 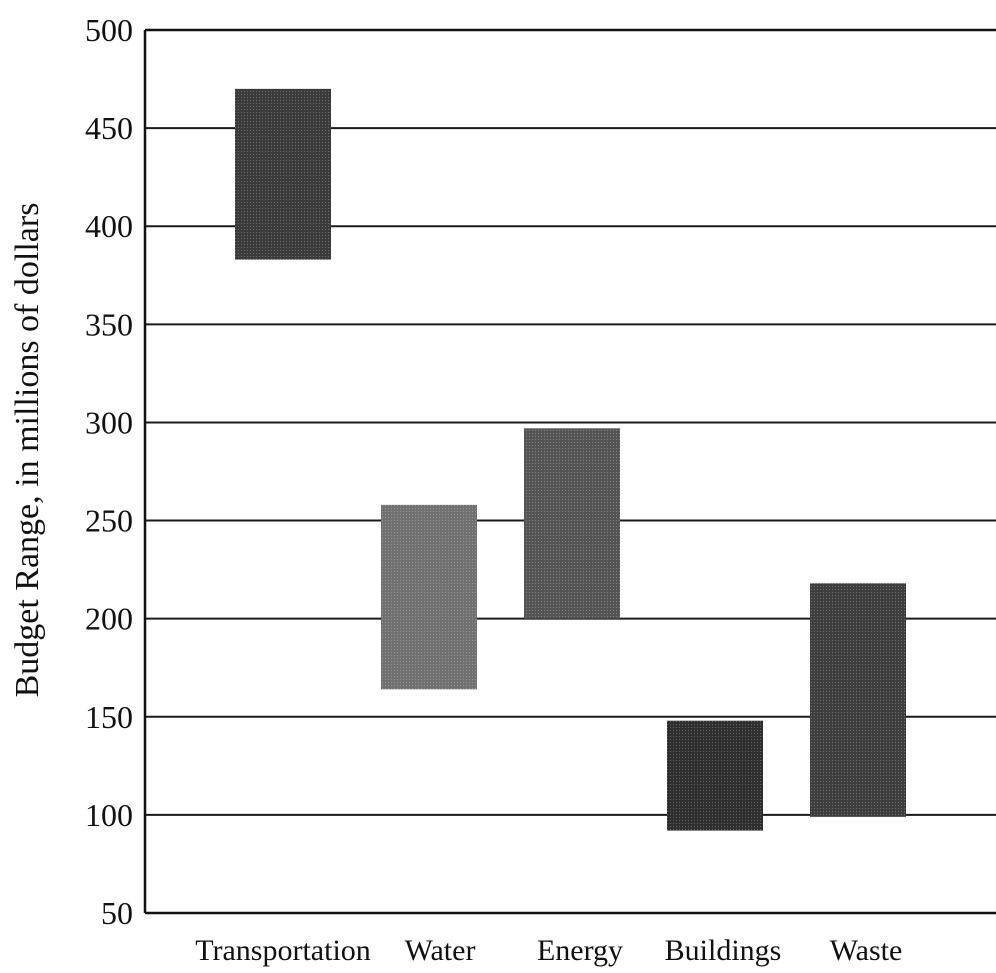 What do you see at coordinates (580, 950) in the screenshot?
I see `x-category-label-energy: Energy` at bounding box center [580, 950].